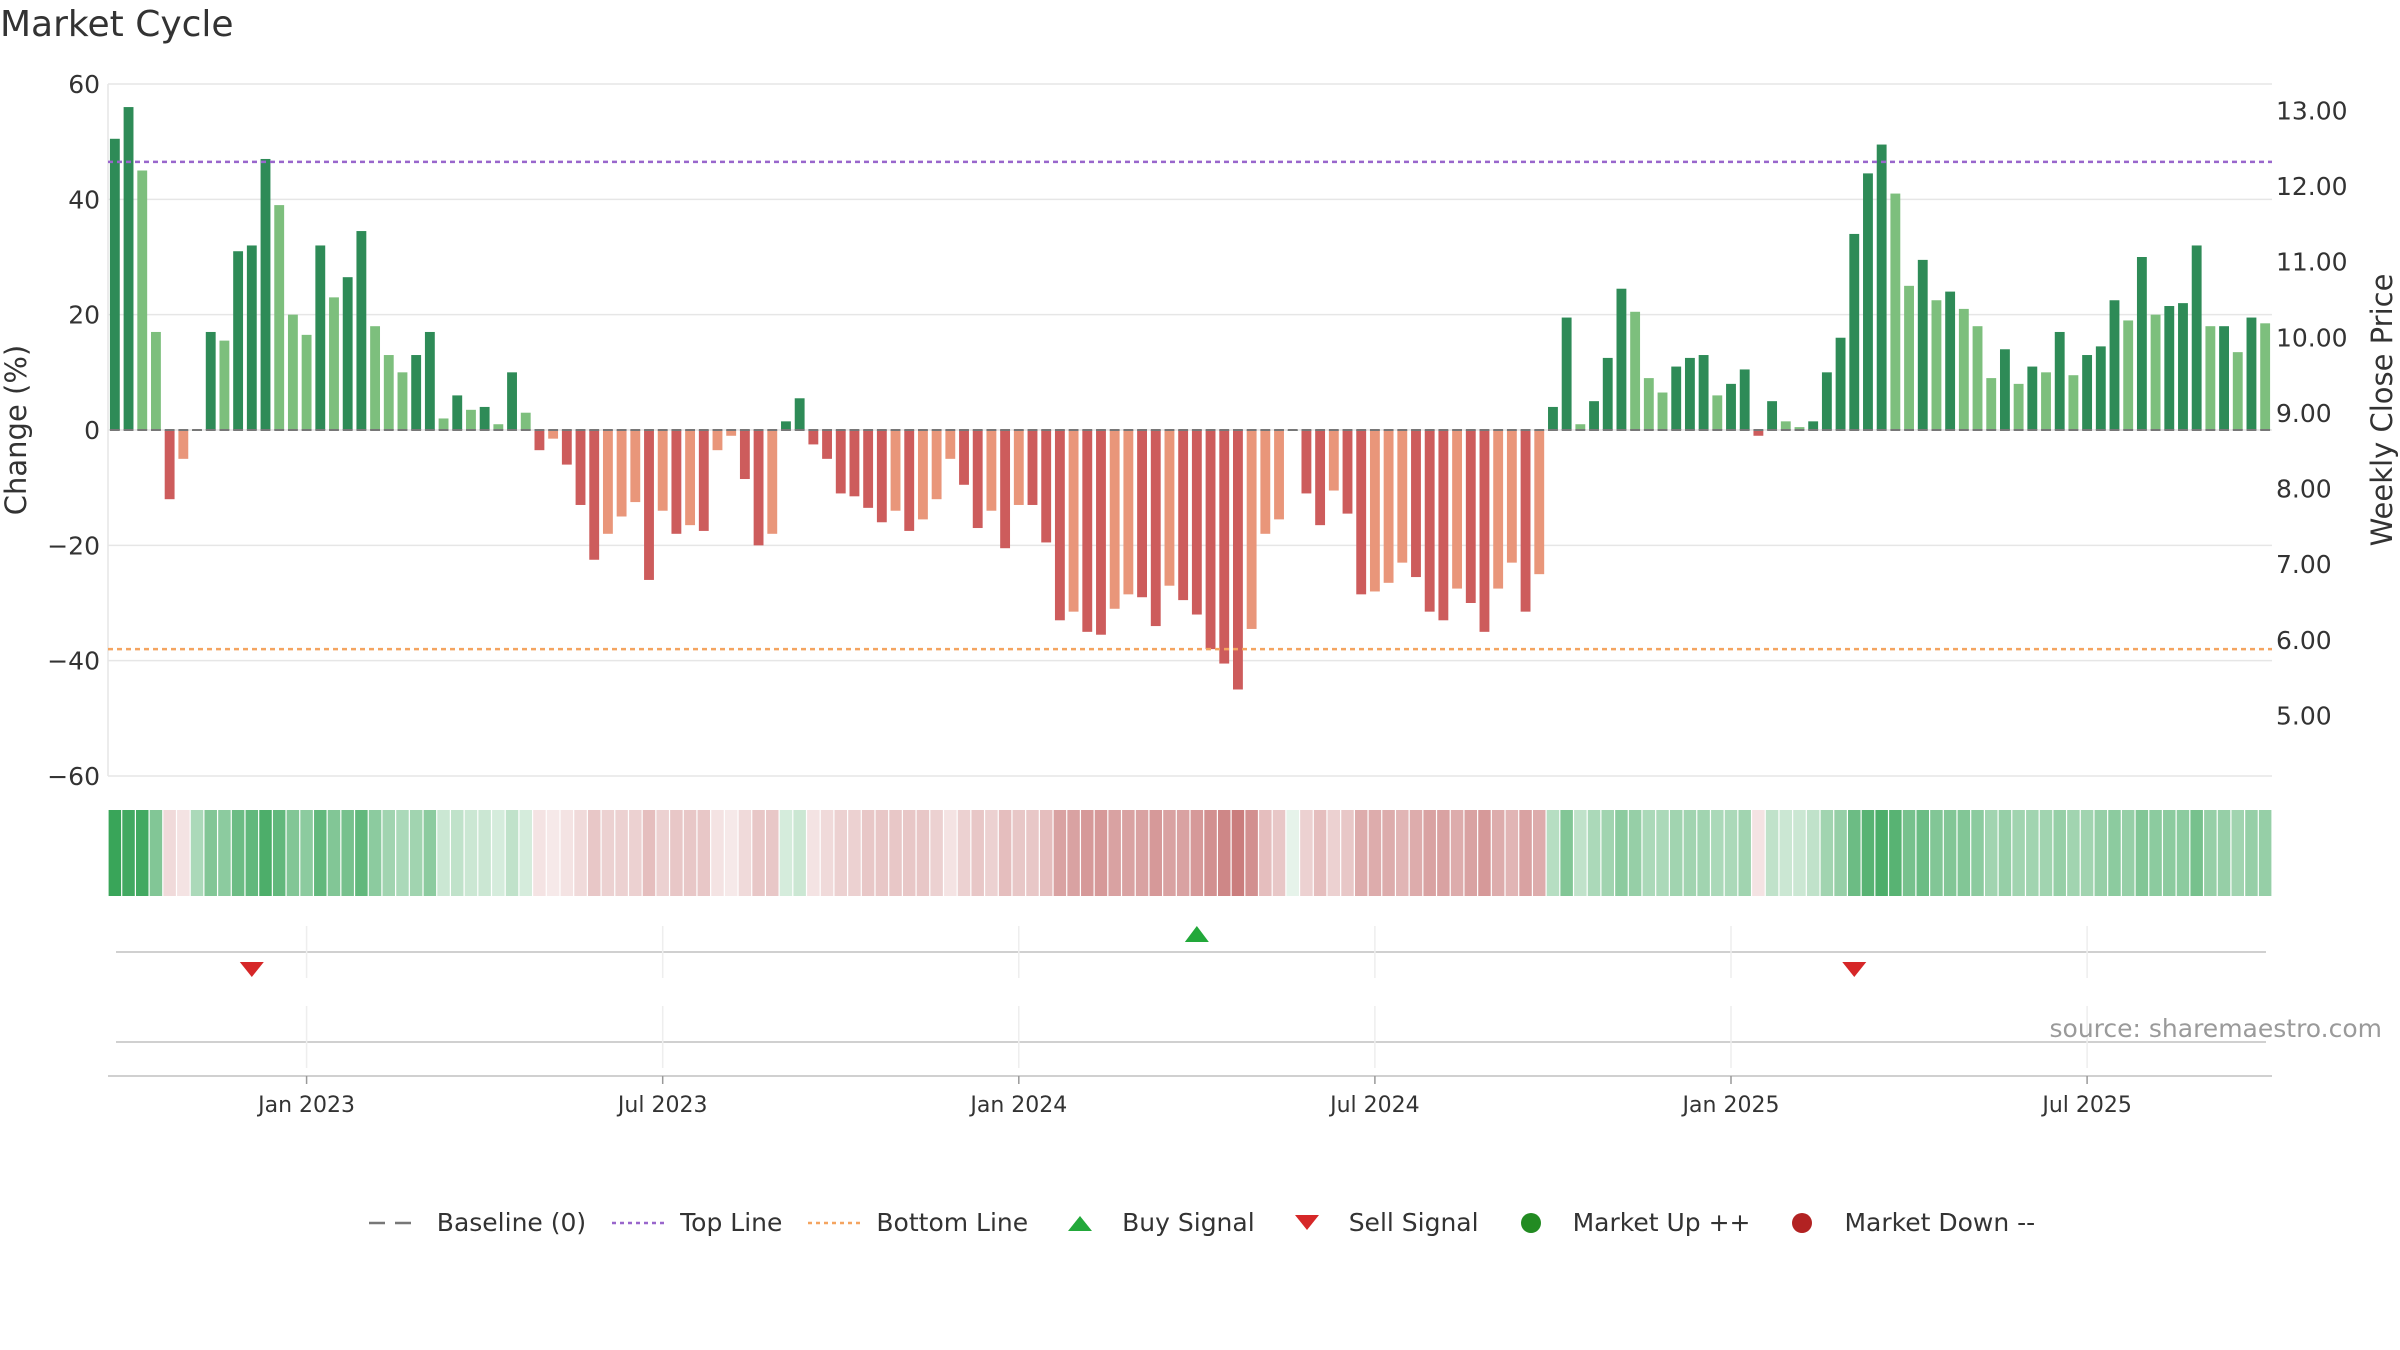 This screenshot has height=1350, width=2400. Describe the element at coordinates (1903, 1222) in the screenshot. I see `legend-item-market-down: Market Down --` at that location.